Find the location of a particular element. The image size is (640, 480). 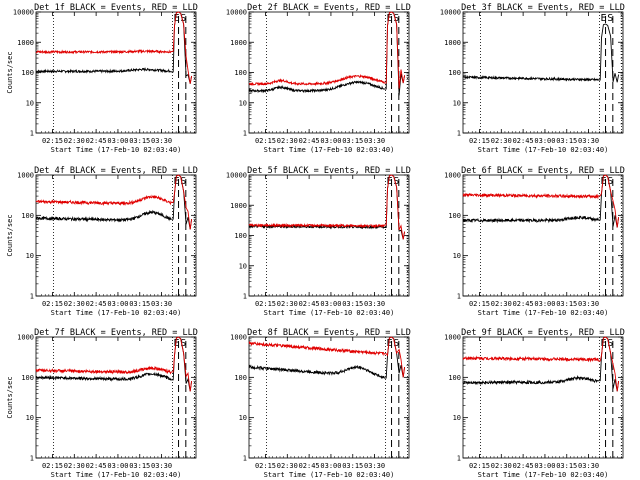

panel-title: Det 8f BLACK = Events, RED = LLD is located at coordinates (329, 333).